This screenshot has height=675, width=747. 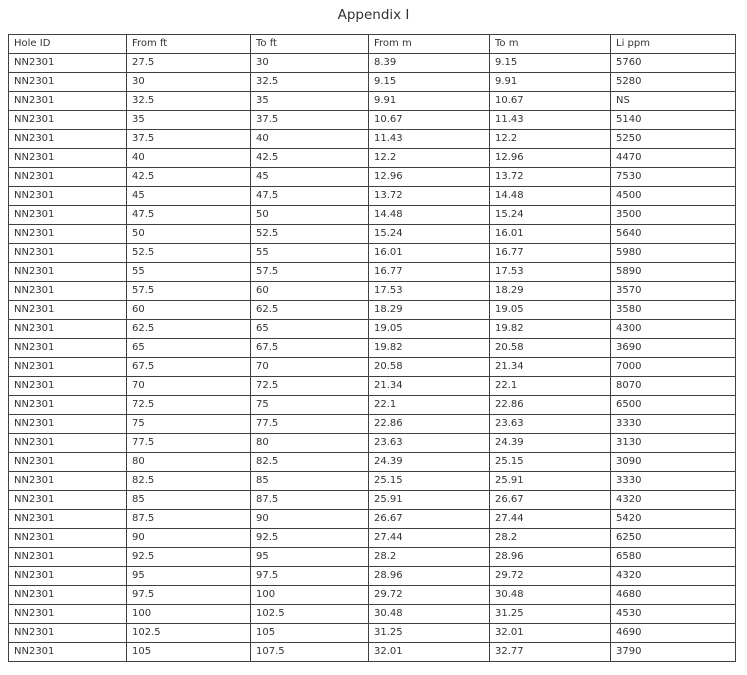 What do you see at coordinates (429, 158) in the screenshot?
I see `table-cell: 12.2` at bounding box center [429, 158].